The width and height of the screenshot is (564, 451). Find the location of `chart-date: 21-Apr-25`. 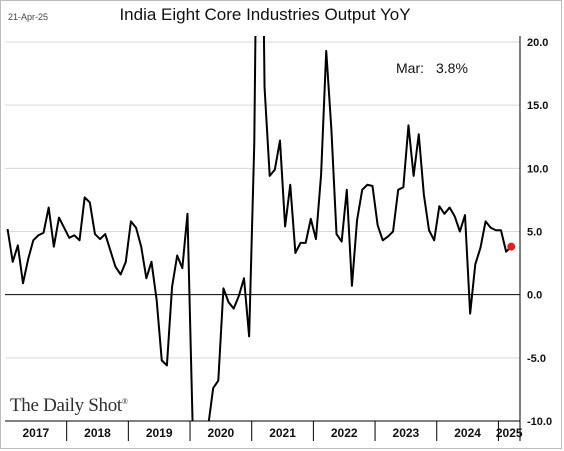

chart-date: 21-Apr-25 is located at coordinates (28, 17).